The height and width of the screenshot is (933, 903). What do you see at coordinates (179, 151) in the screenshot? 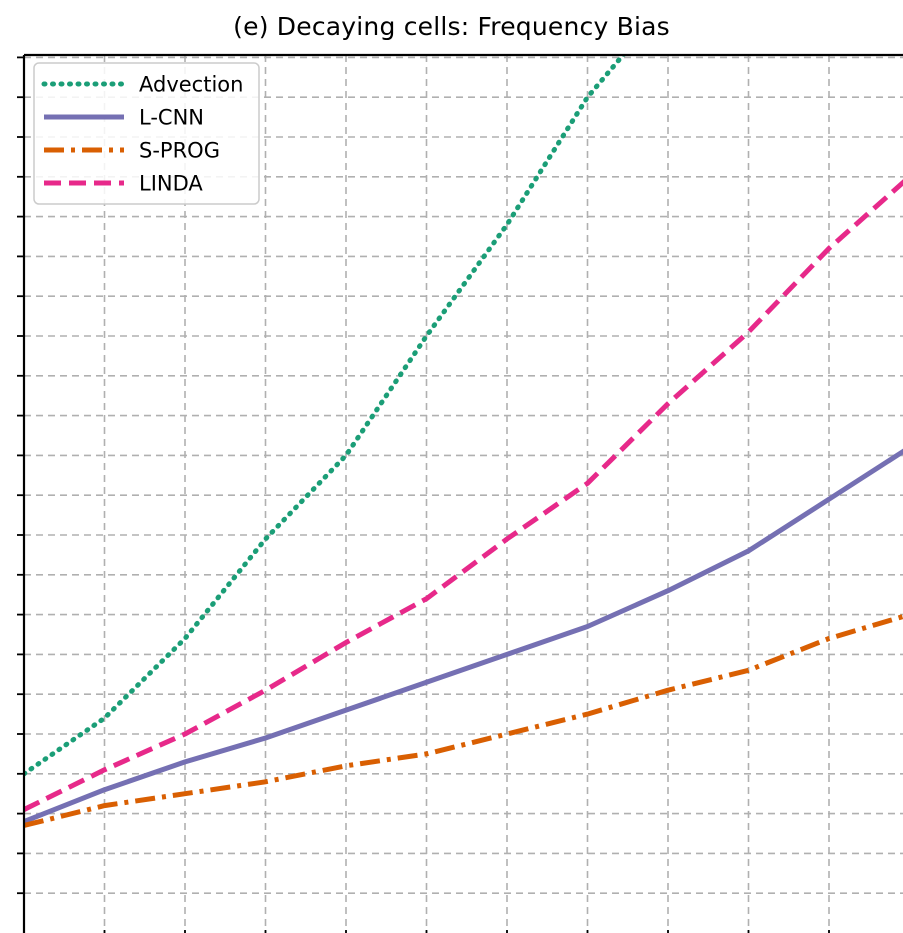
I see `legend-label-s-prog: S-PROG` at bounding box center [179, 151].